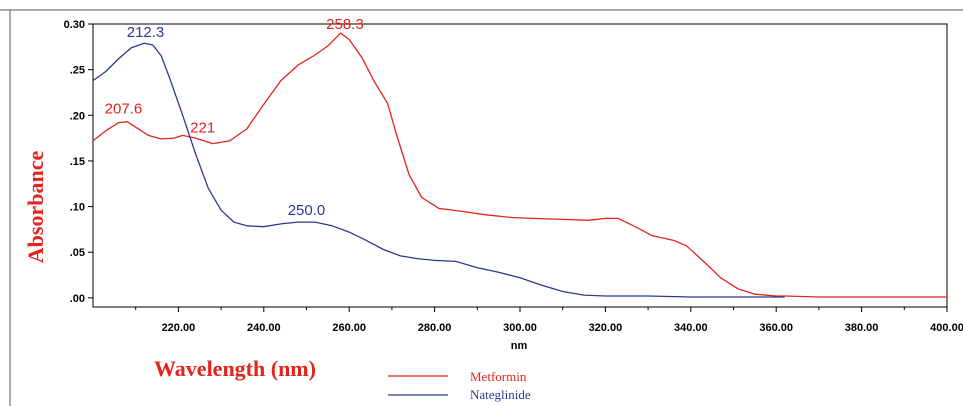 The image size is (963, 406). I want to click on x-tick-label: 380.00, so click(862, 328).